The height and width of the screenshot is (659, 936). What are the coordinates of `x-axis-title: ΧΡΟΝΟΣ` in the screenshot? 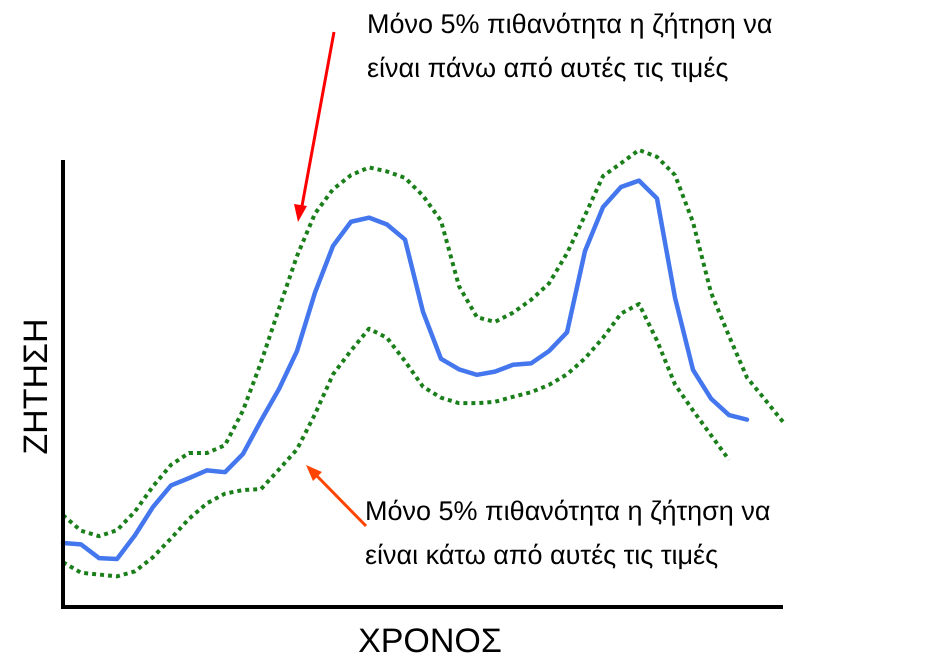 It's located at (430, 640).